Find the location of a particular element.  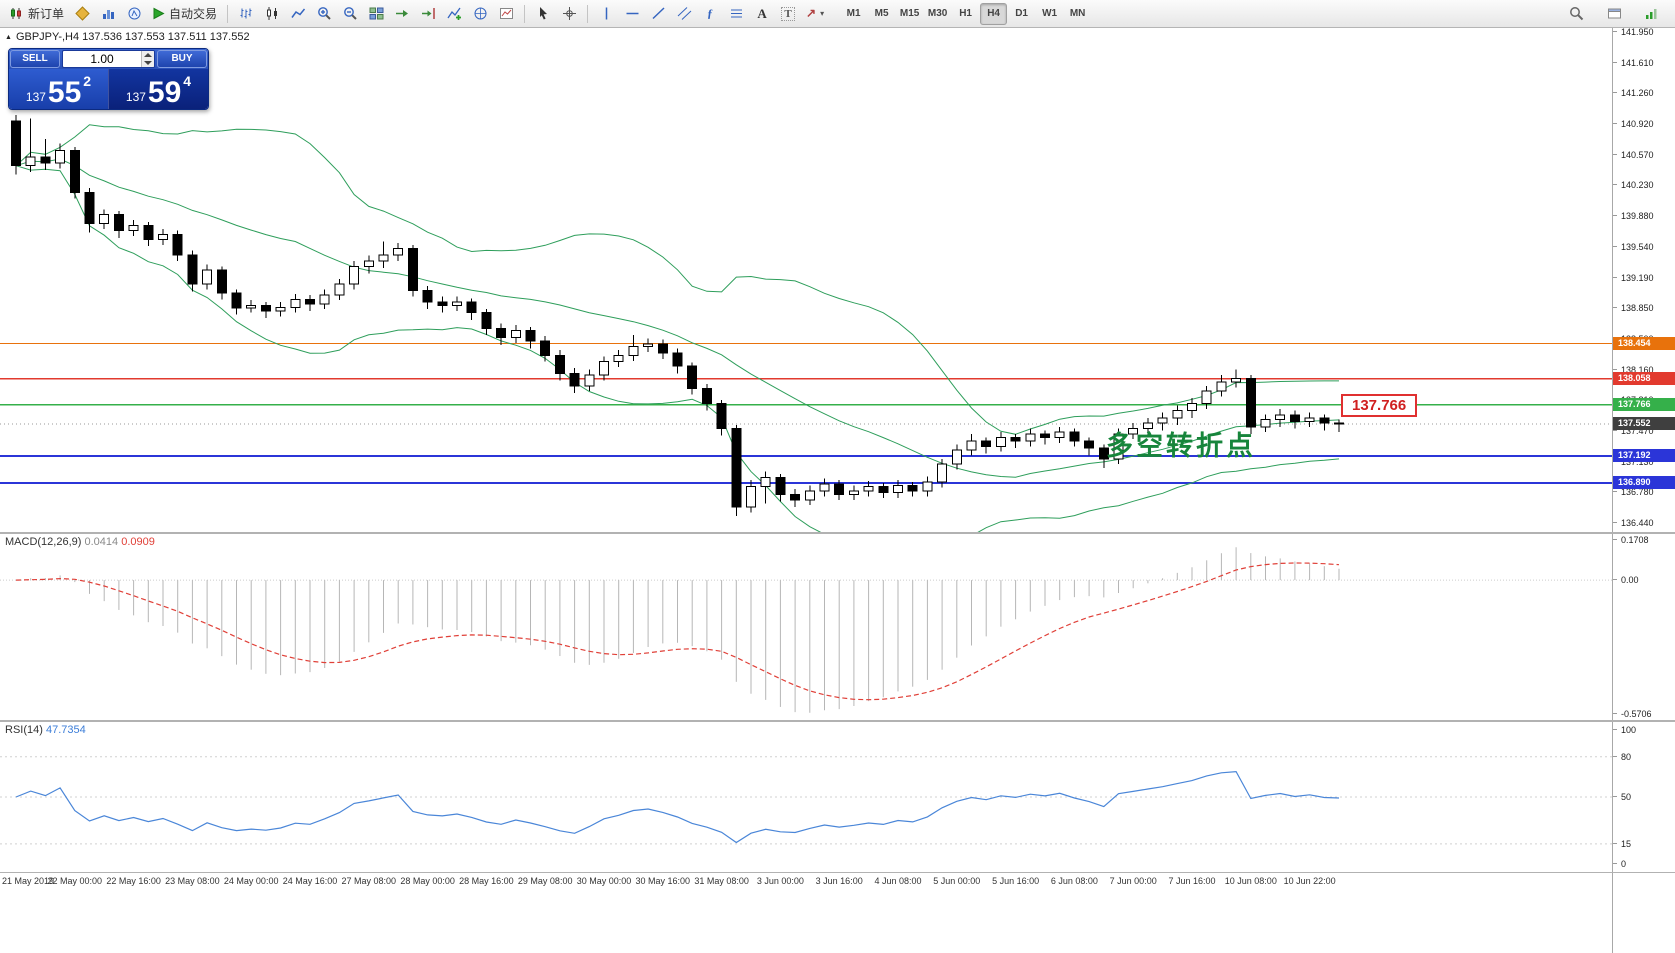

price-tag: 138.454 is located at coordinates (1644, 344).